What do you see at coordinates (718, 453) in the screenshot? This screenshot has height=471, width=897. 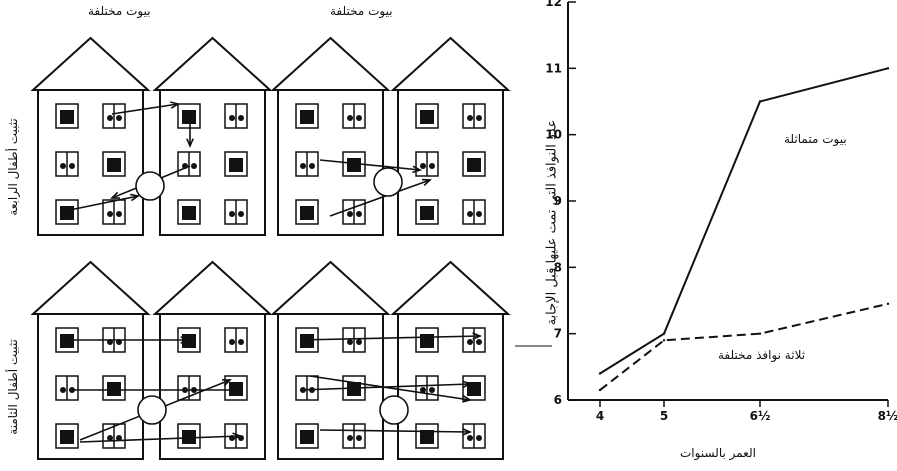 I see `x-axis-label: العمر بالسنوات` at bounding box center [718, 453].